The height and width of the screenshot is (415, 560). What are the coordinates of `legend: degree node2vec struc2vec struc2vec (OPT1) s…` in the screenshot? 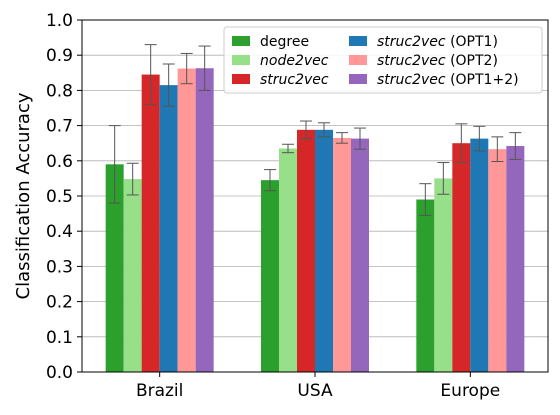 It's located at (383, 60).